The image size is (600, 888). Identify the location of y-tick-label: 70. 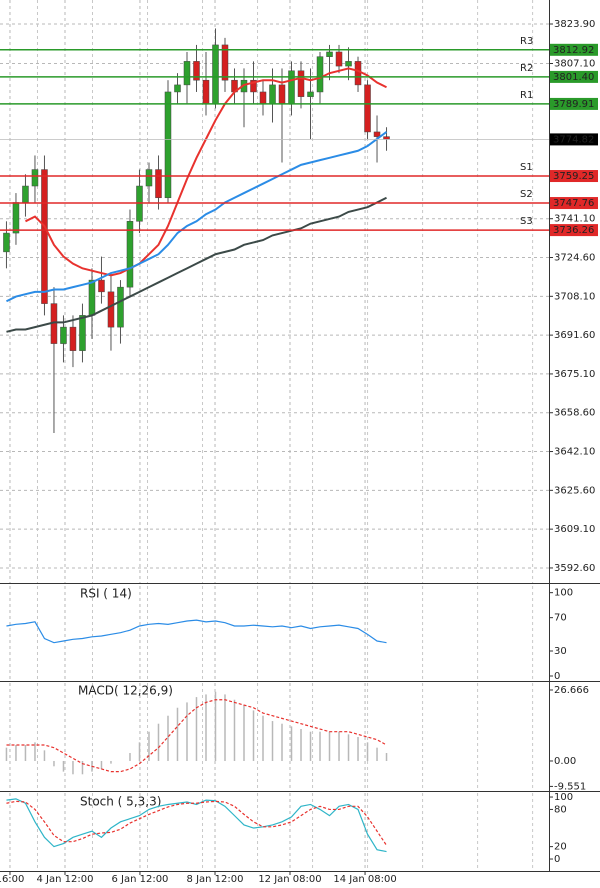
(560, 618).